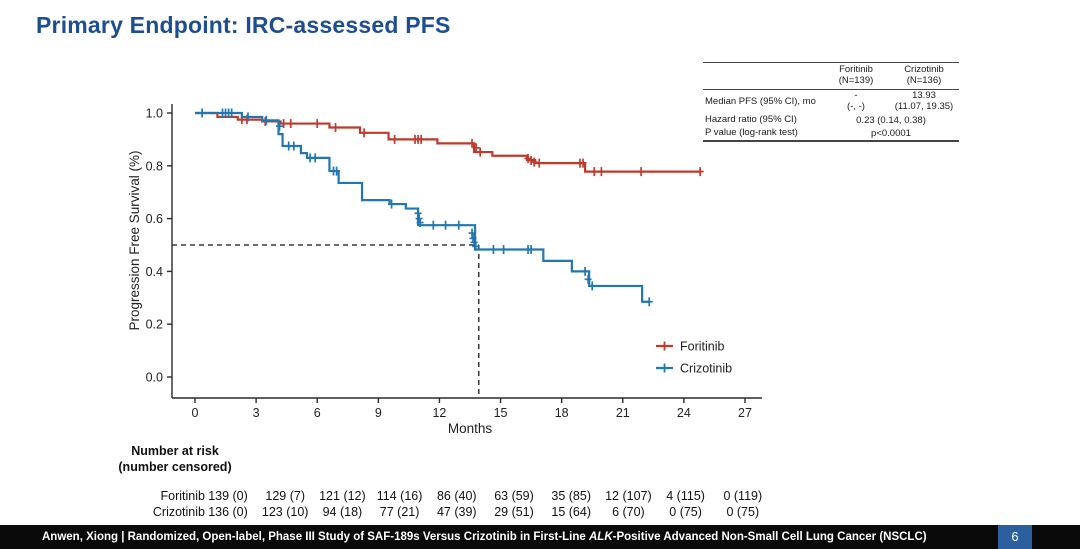 The width and height of the screenshot is (1080, 549). Describe the element at coordinates (924, 95) in the screenshot. I see `median-value: 13.93` at that location.